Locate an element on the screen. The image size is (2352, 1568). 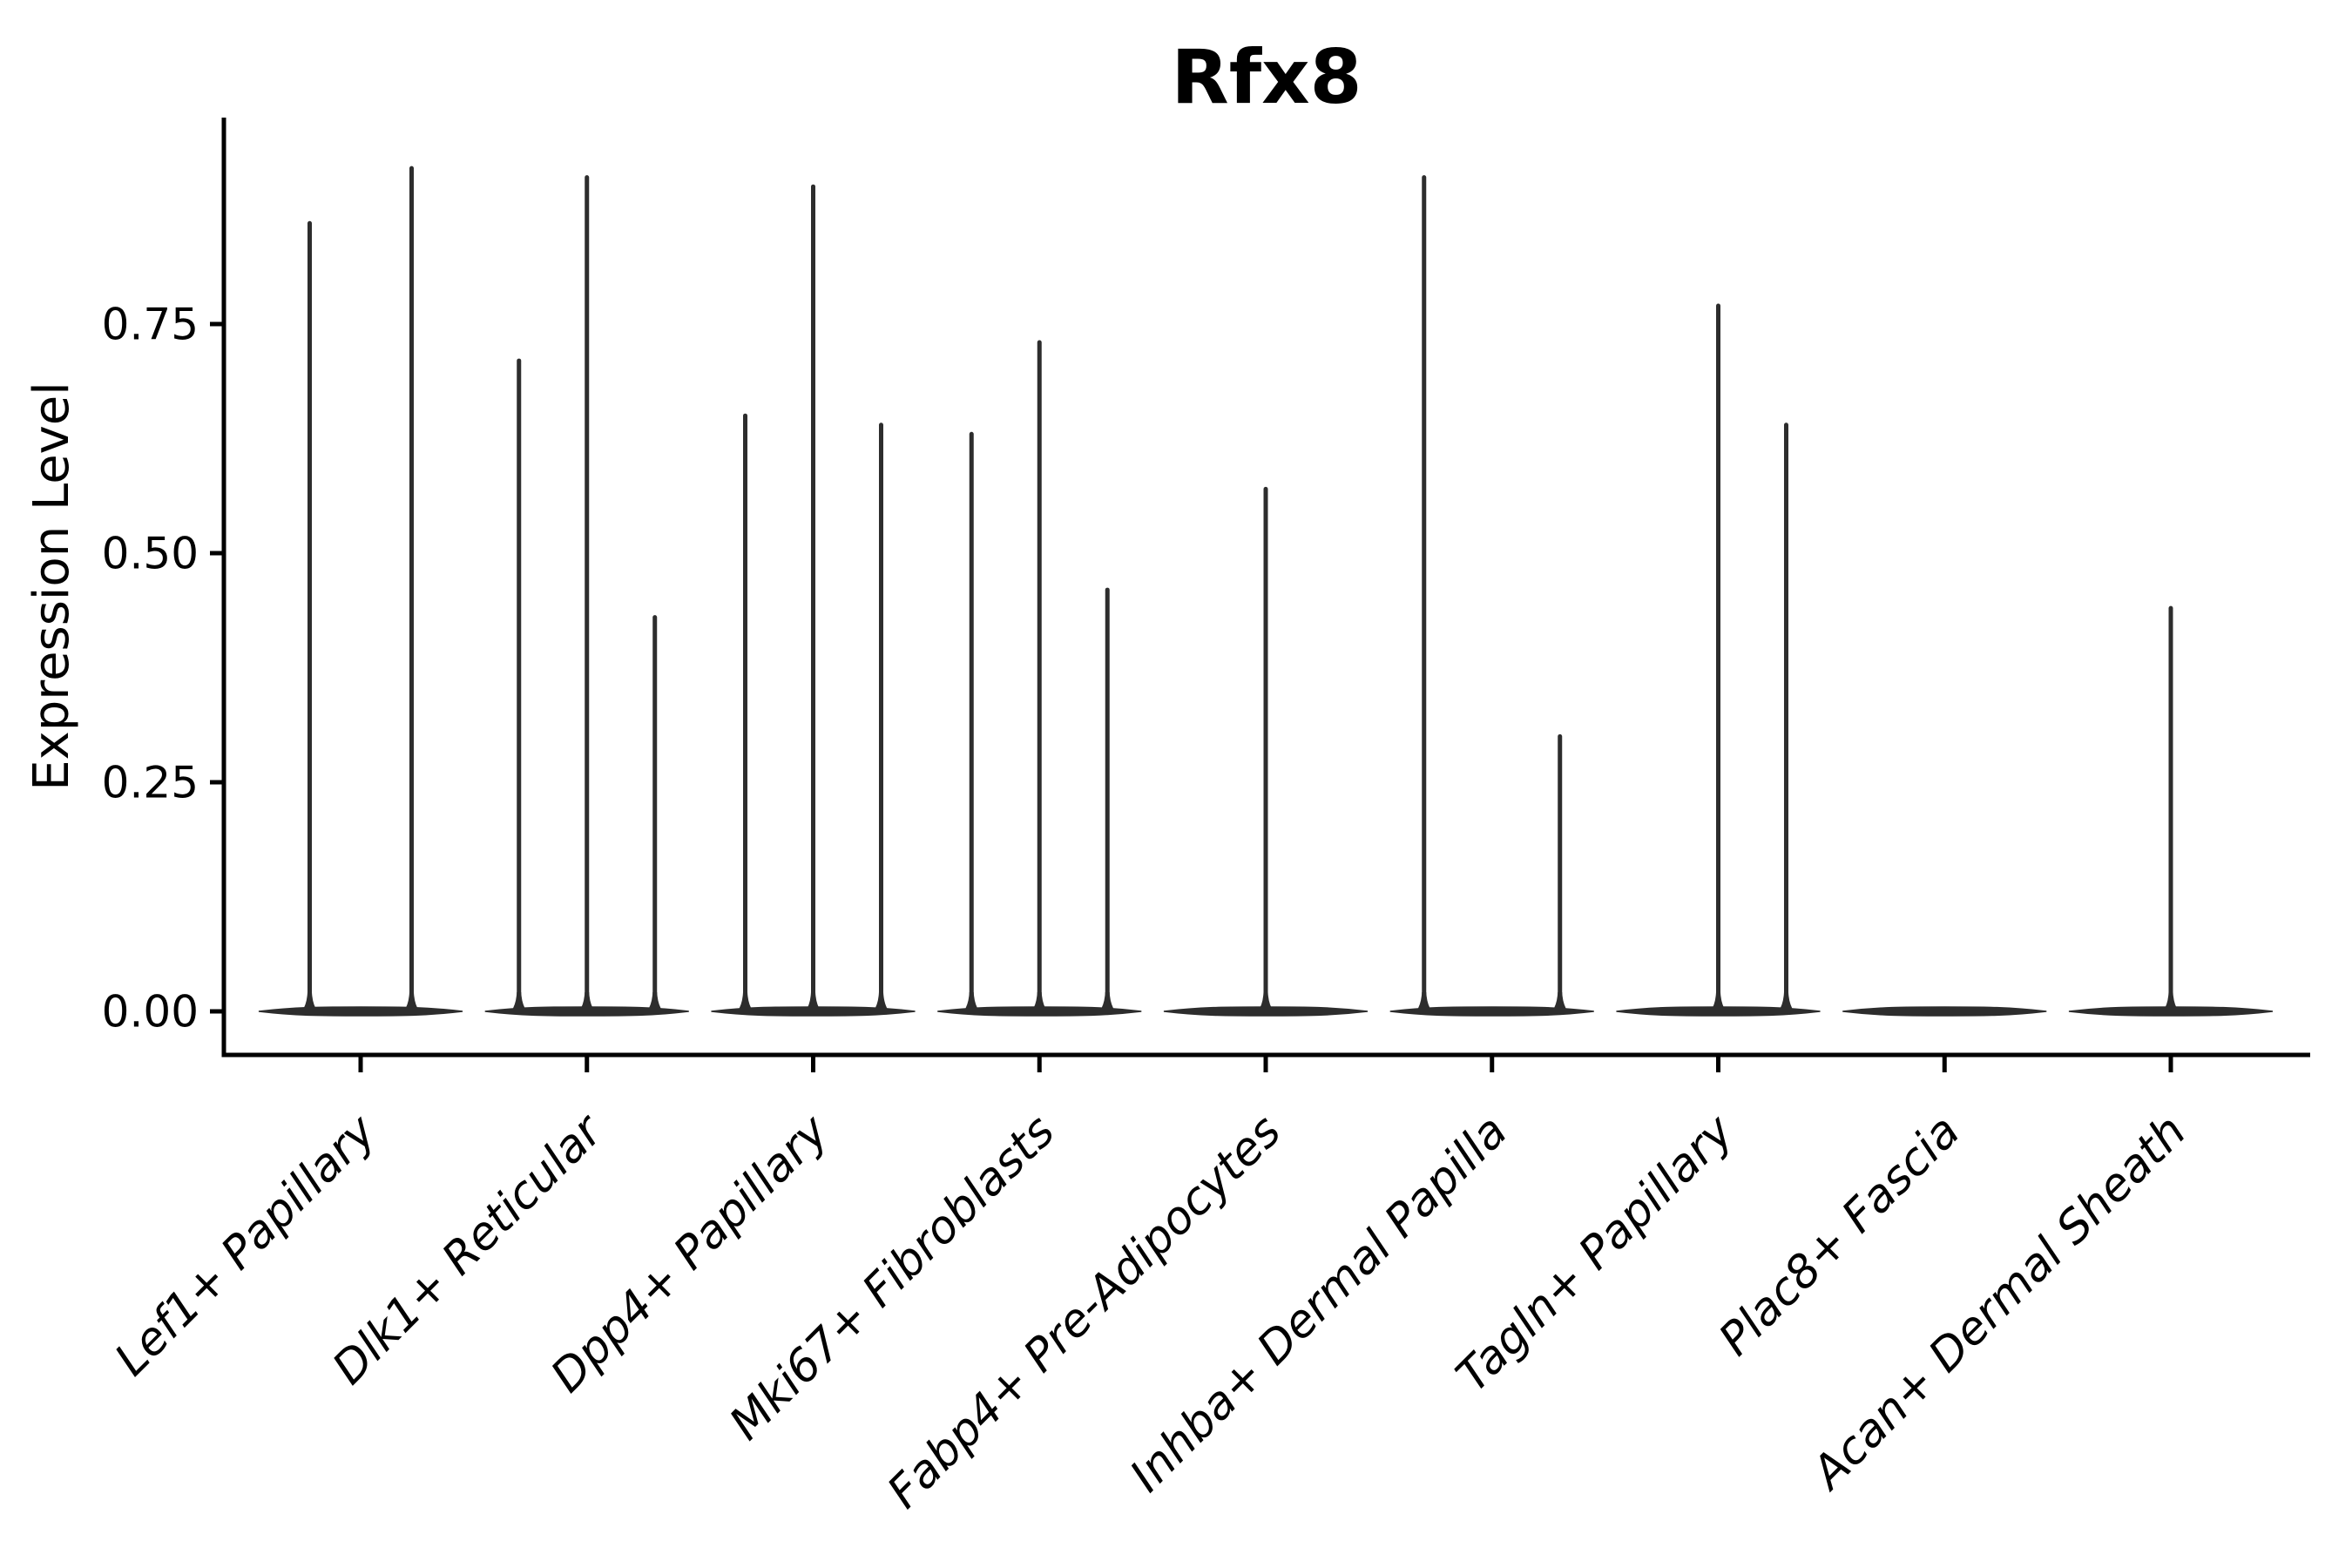
x-tick-label: Acan+ Dermal Sheath is located at coordinates (1999, 1303).